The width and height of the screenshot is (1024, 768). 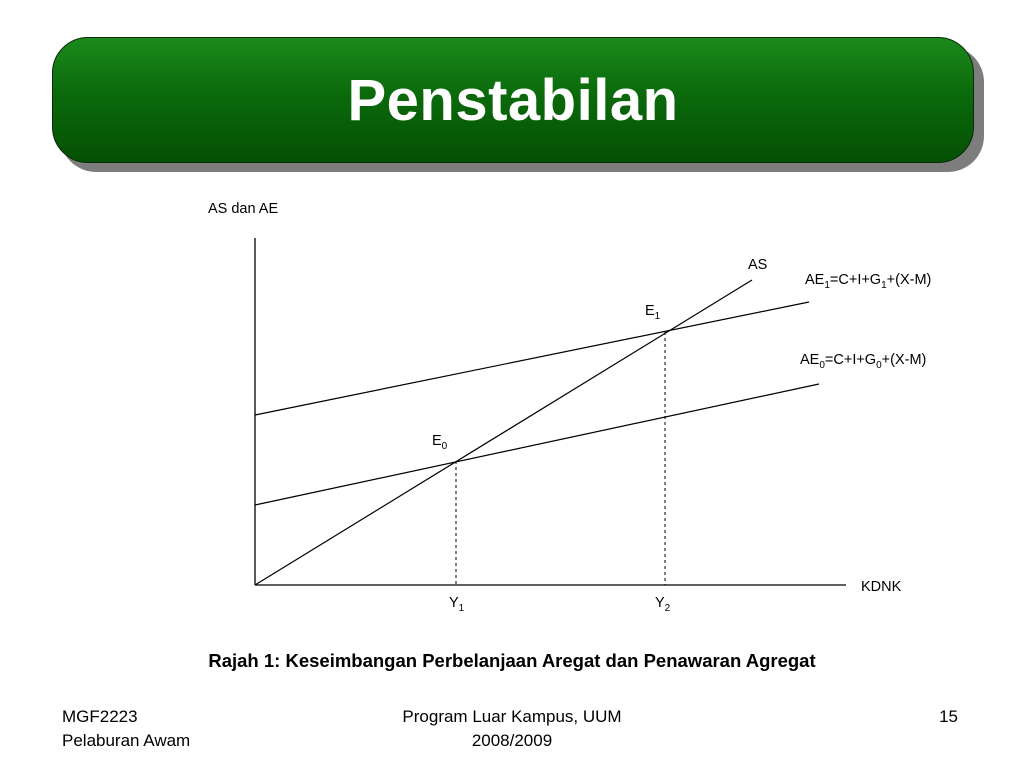 What do you see at coordinates (512, 716) in the screenshot?
I see `footer-program-name: Program Luar Kampus, UUM` at bounding box center [512, 716].